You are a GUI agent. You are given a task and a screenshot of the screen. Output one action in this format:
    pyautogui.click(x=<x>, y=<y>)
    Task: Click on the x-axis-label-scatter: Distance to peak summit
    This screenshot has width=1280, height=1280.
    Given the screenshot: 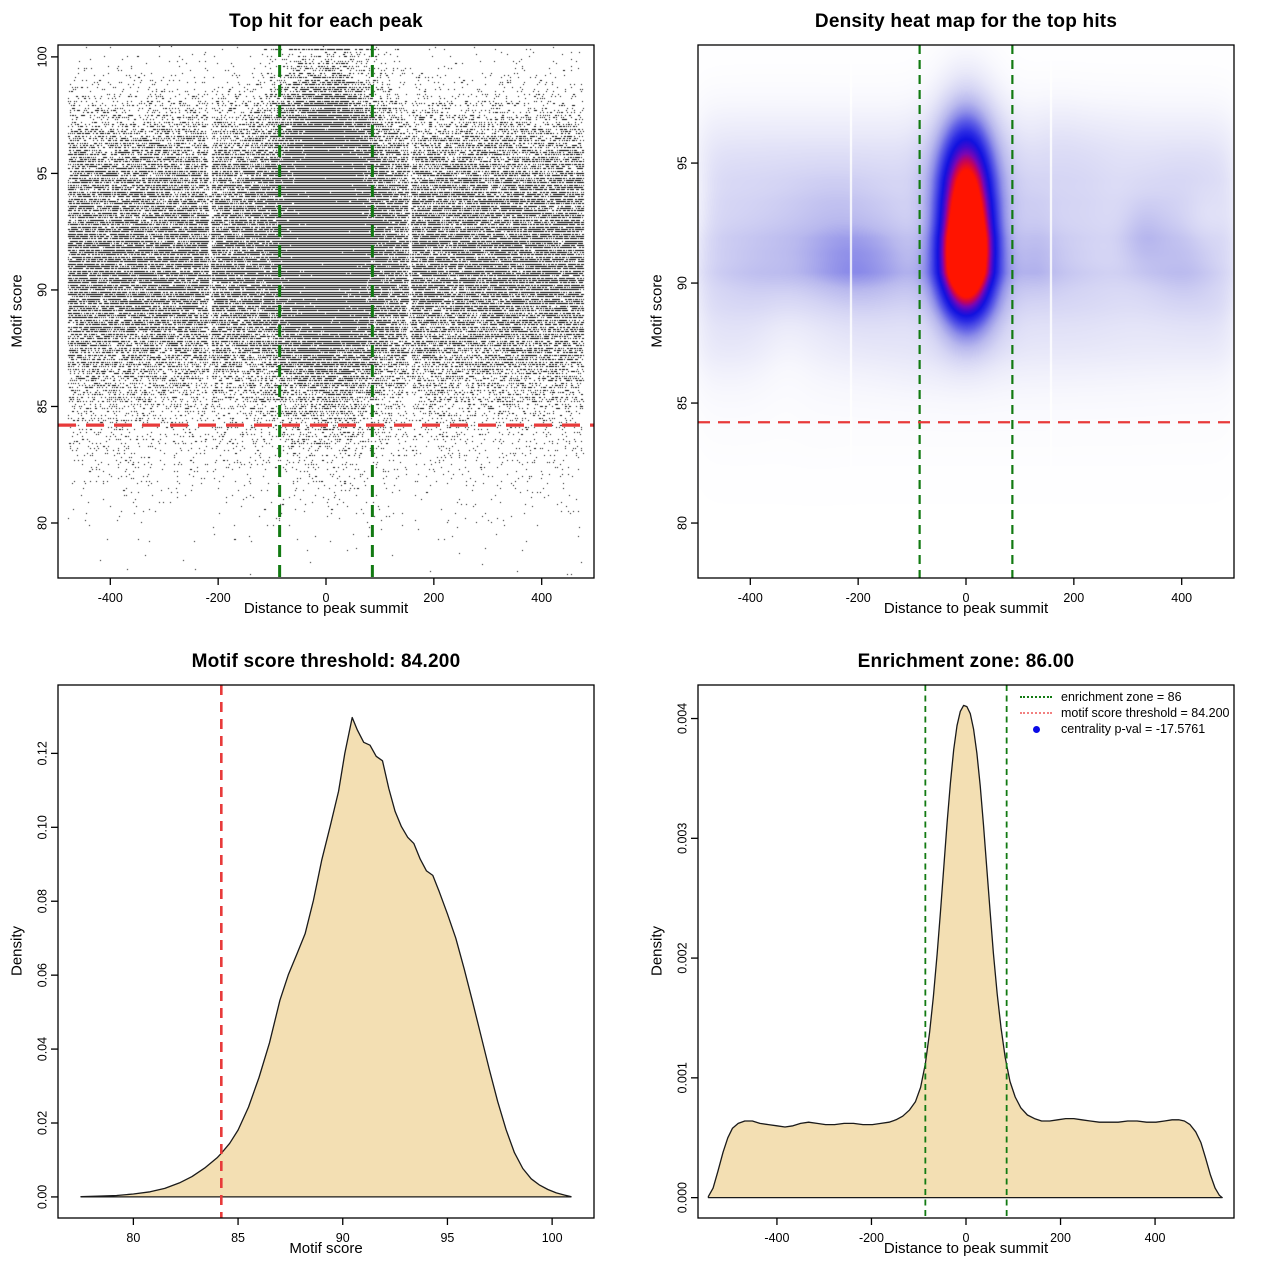 What is the action you would take?
    pyautogui.click(x=326, y=608)
    